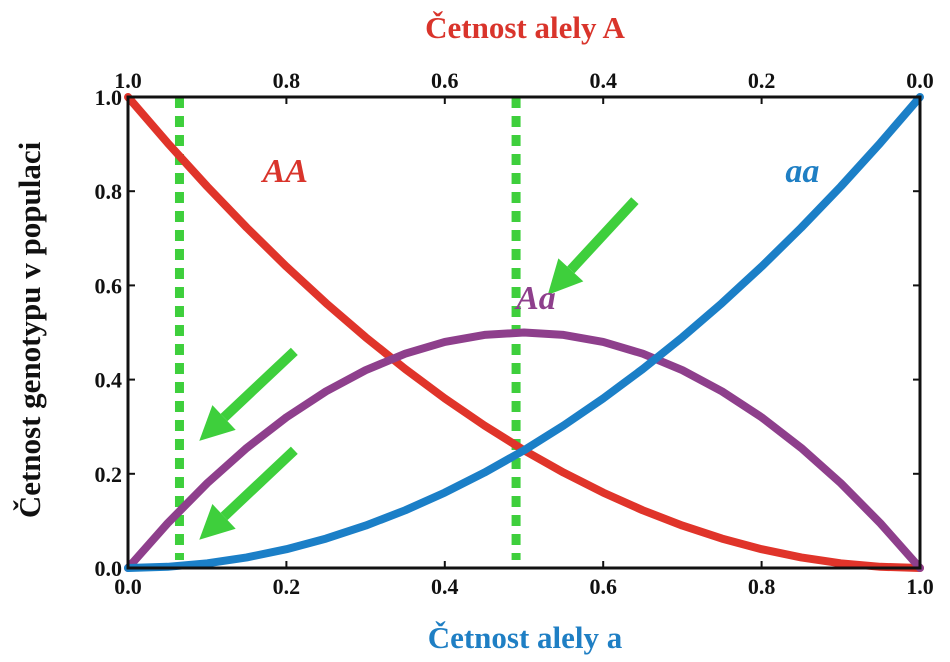 The height and width of the screenshot is (662, 950). What do you see at coordinates (920, 80) in the screenshot?
I see `top-tick-label: 0.0` at bounding box center [920, 80].